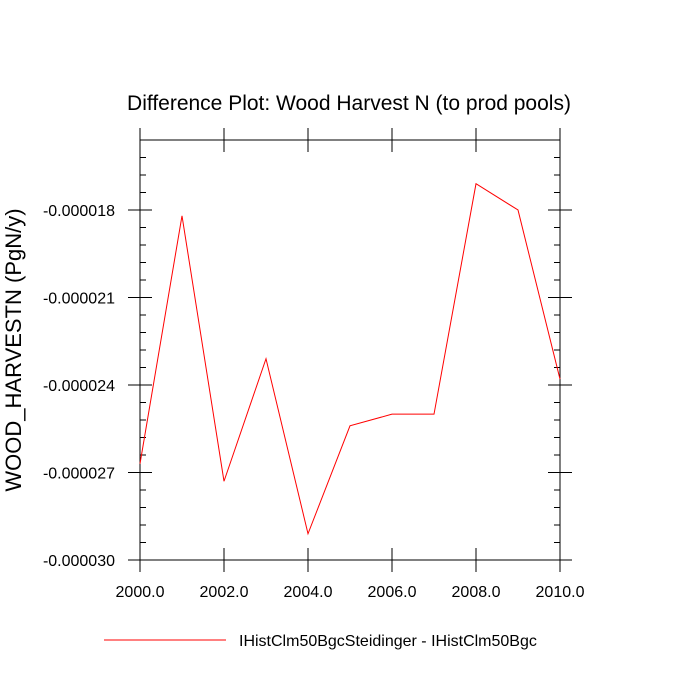 This screenshot has width=700, height=700. I want to click on x-tick-label: 2008.0, so click(476, 592).